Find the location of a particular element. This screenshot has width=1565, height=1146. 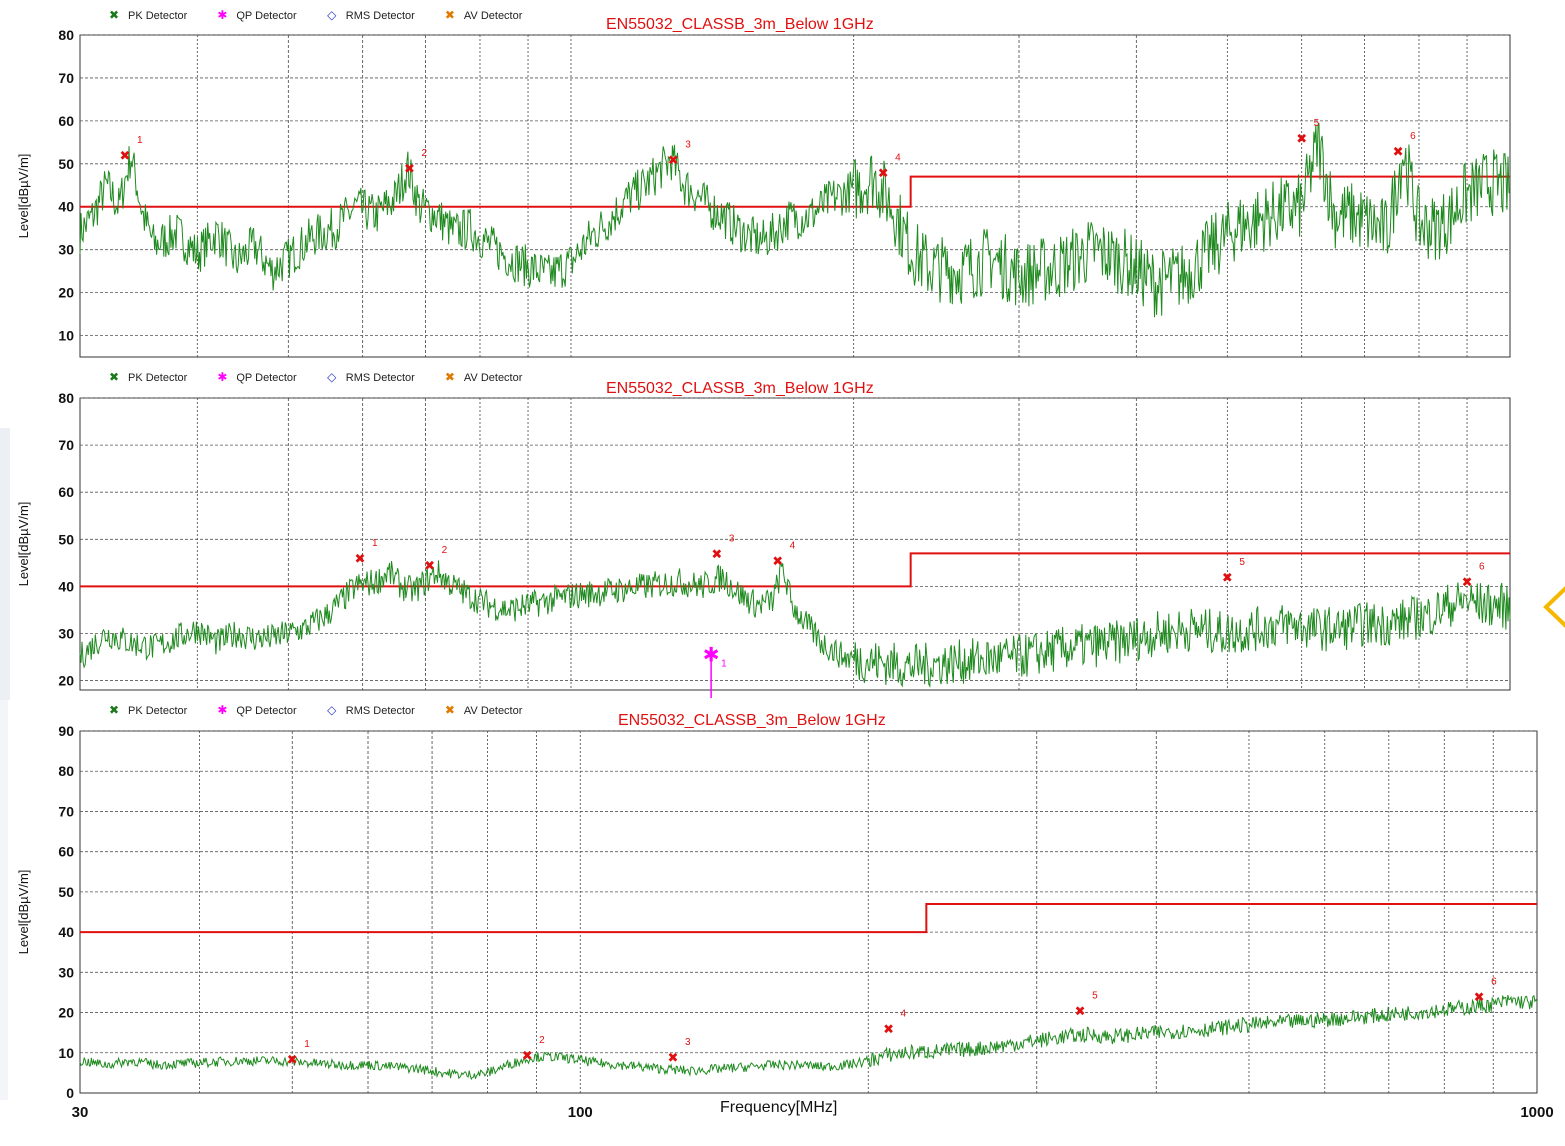

chevron-left-icon is located at coordinates (1552, 607).